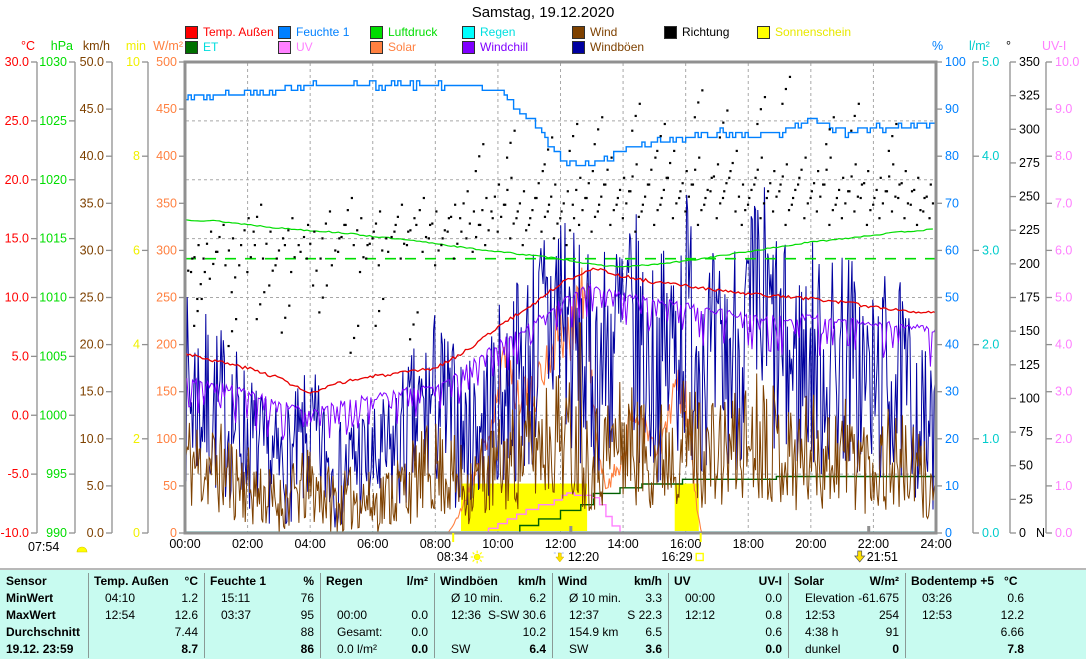 The width and height of the screenshot is (1086, 659). Describe the element at coordinates (137, 289) in the screenshot. I see `left-axis-min: 0 2 4 6 8 10 min` at that location.